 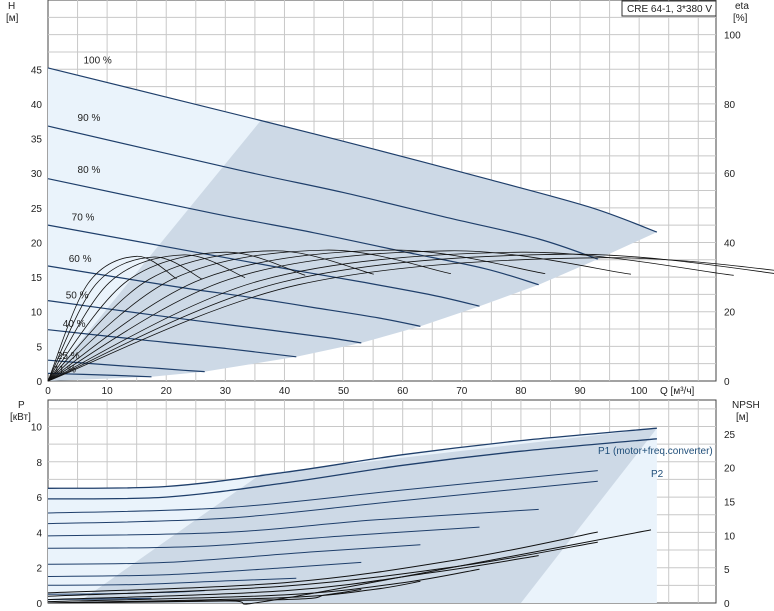 I want to click on speed-curve-label: 80 %, so click(x=89, y=170).